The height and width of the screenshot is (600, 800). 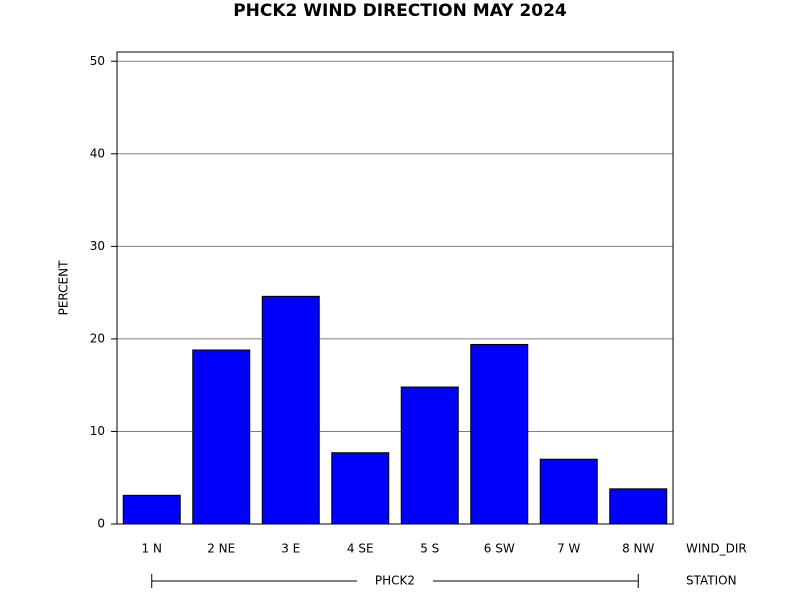 What do you see at coordinates (97, 338) in the screenshot?
I see `y-tick-label: 20` at bounding box center [97, 338].